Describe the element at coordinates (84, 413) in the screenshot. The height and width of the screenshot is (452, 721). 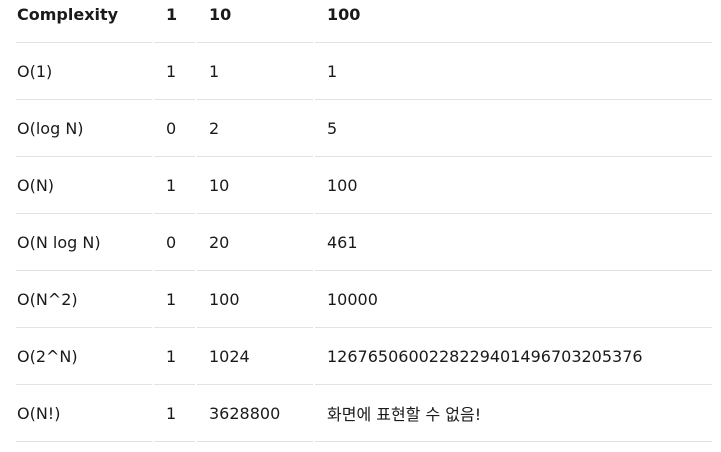
I see `complexity-cell: O(N!)` at that location.